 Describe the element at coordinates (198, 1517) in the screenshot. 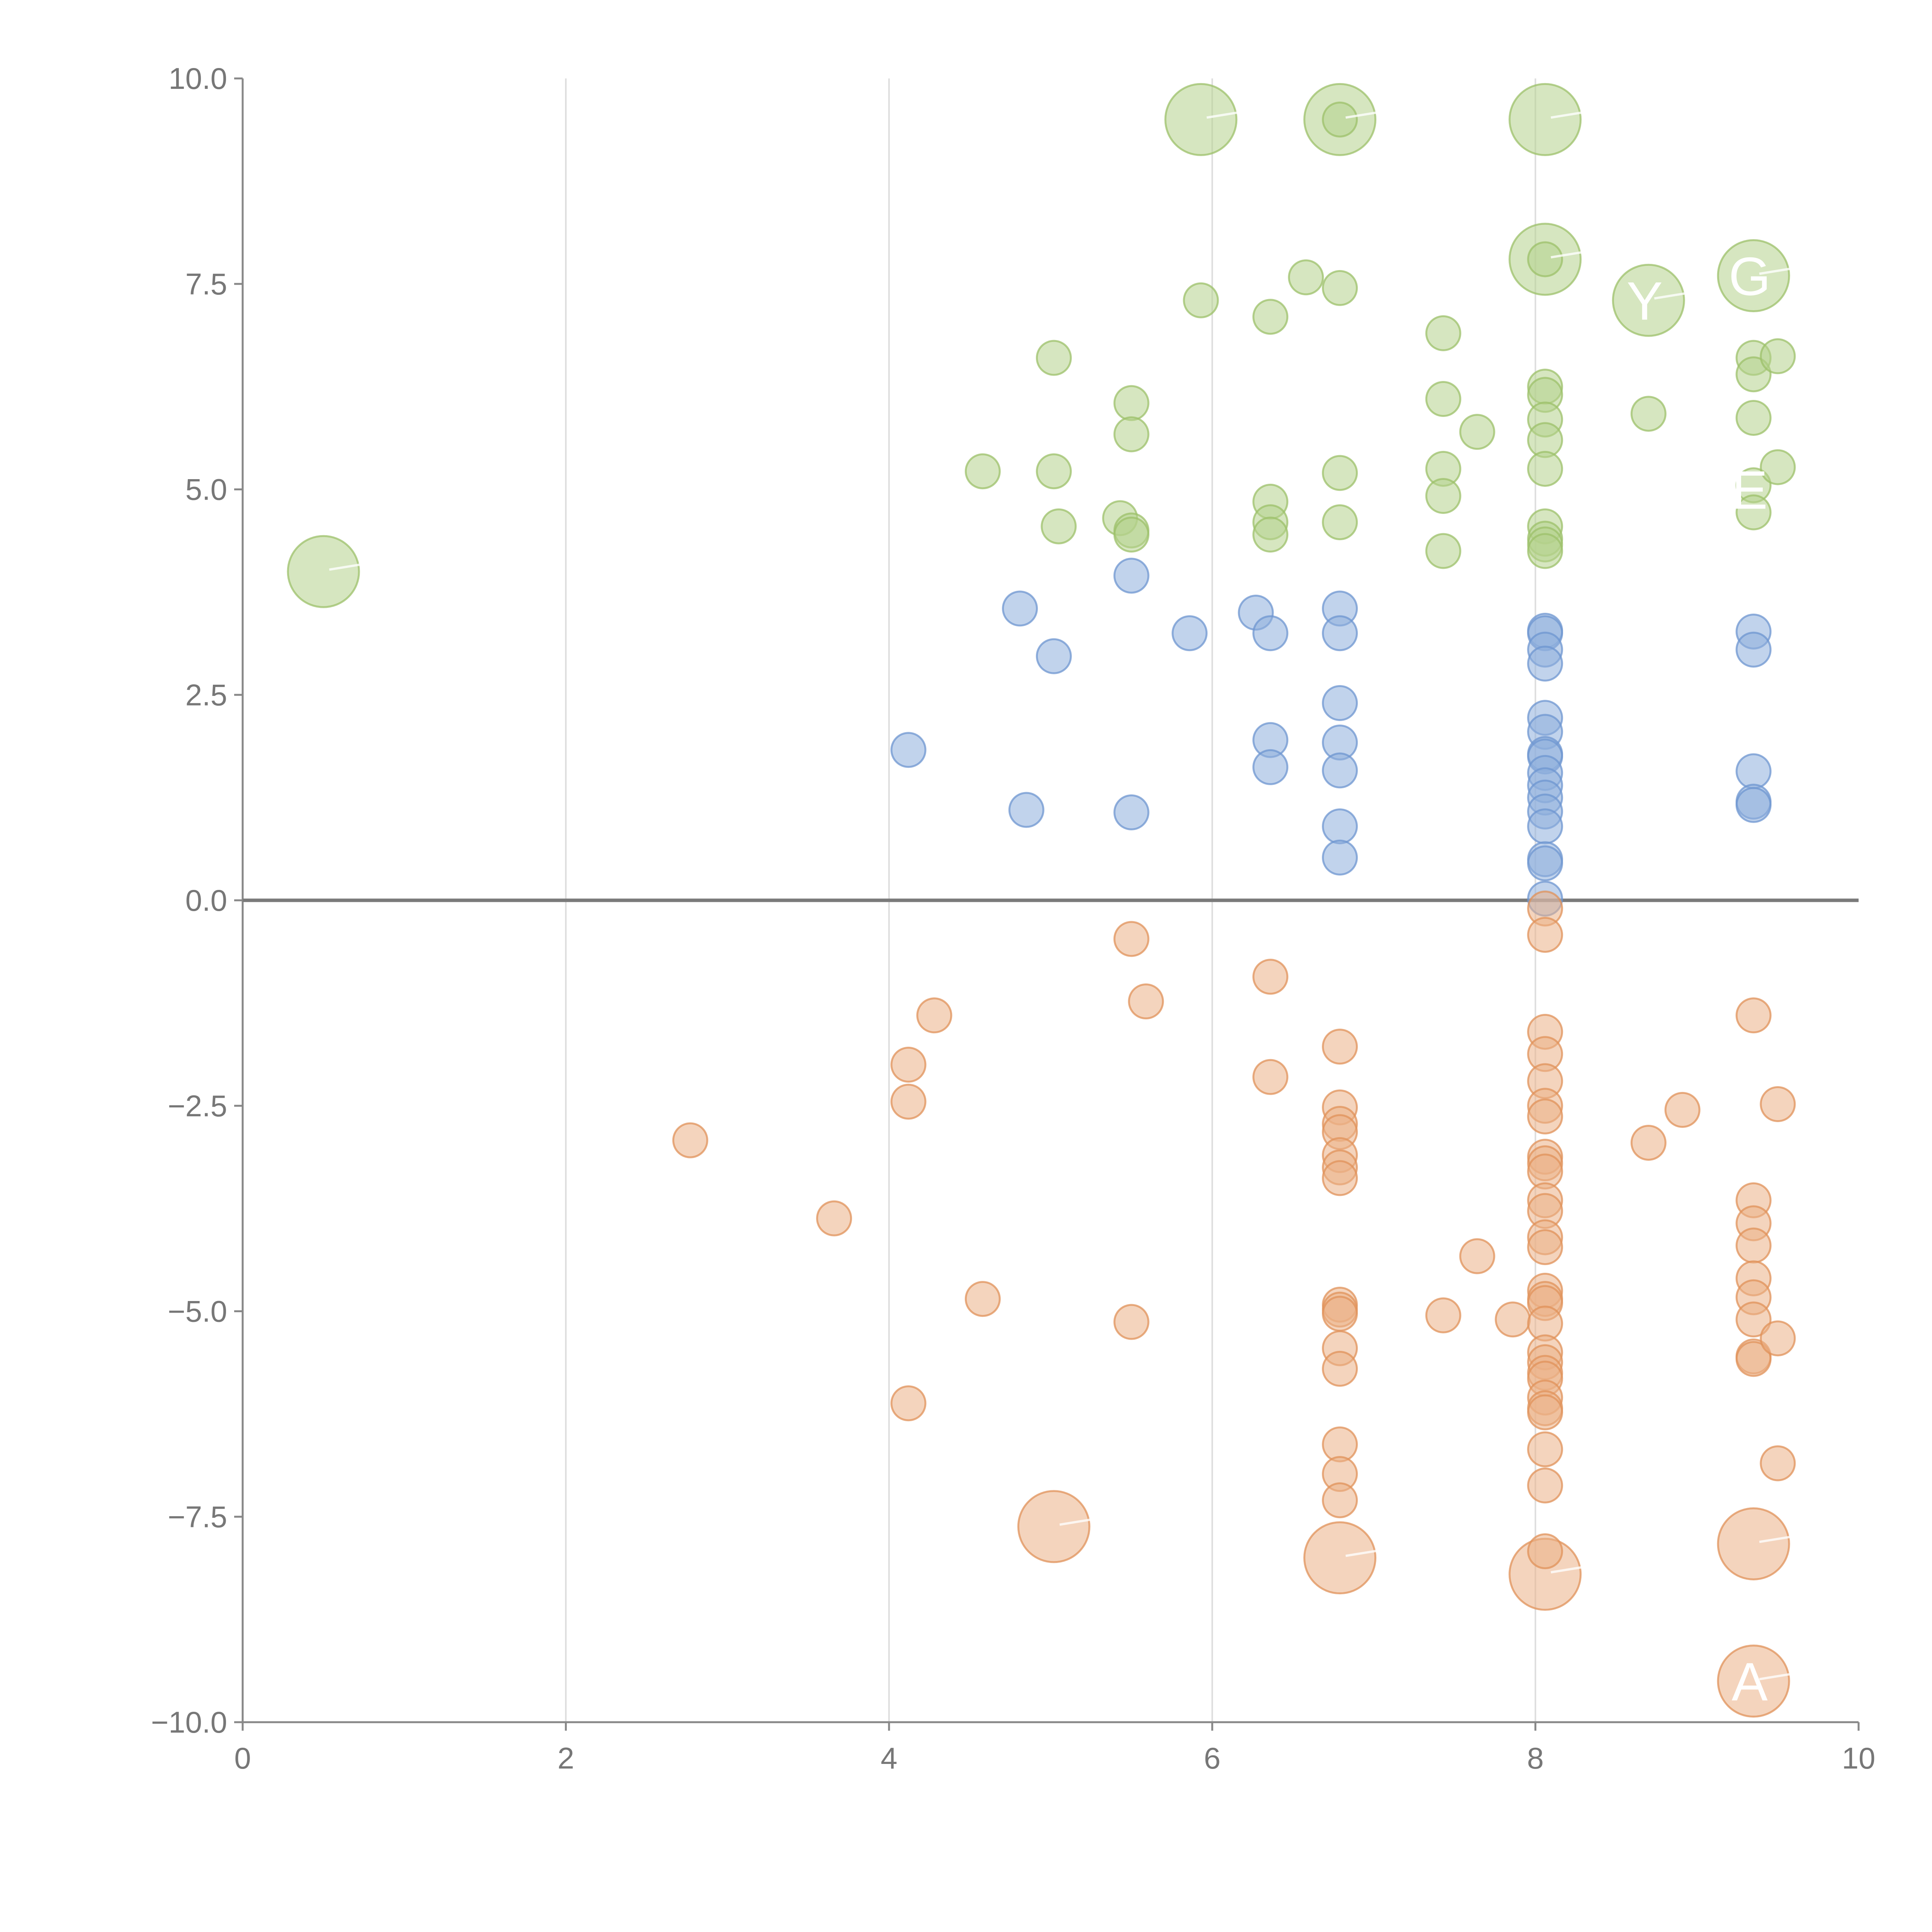

I see `y-tick-label: −7.5` at that location.